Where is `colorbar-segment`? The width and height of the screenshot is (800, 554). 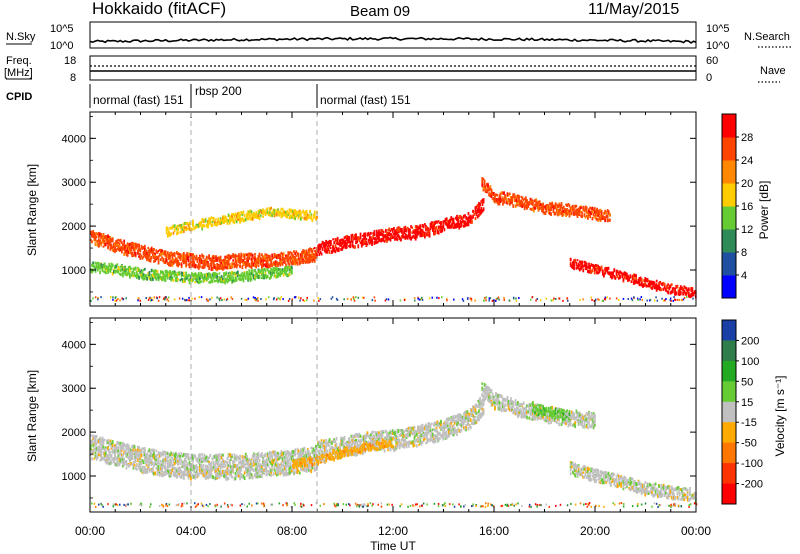
colorbar-segment is located at coordinates (729, 264).